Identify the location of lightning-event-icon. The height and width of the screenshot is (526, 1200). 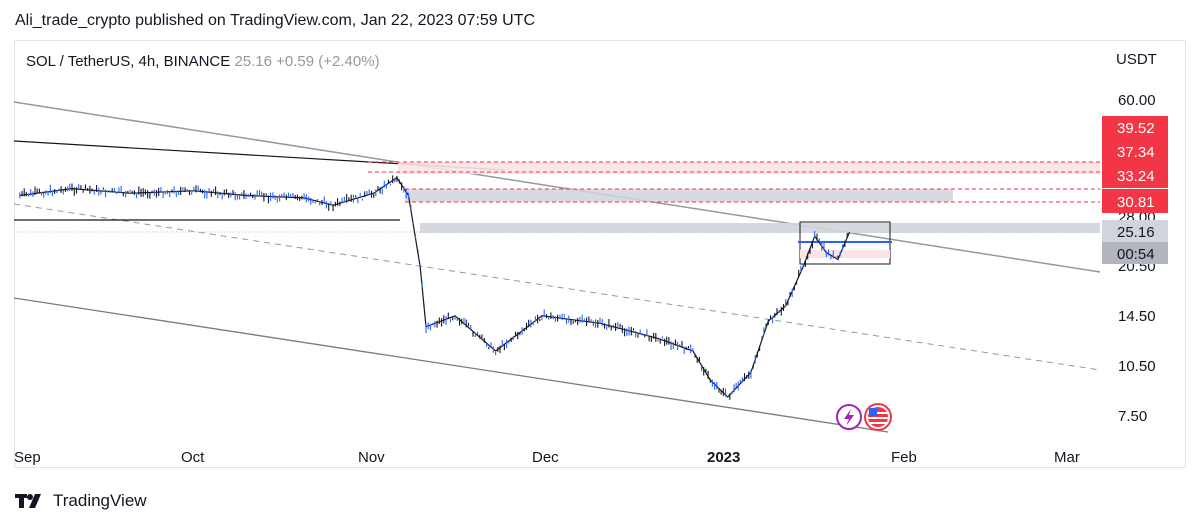
(849, 417).